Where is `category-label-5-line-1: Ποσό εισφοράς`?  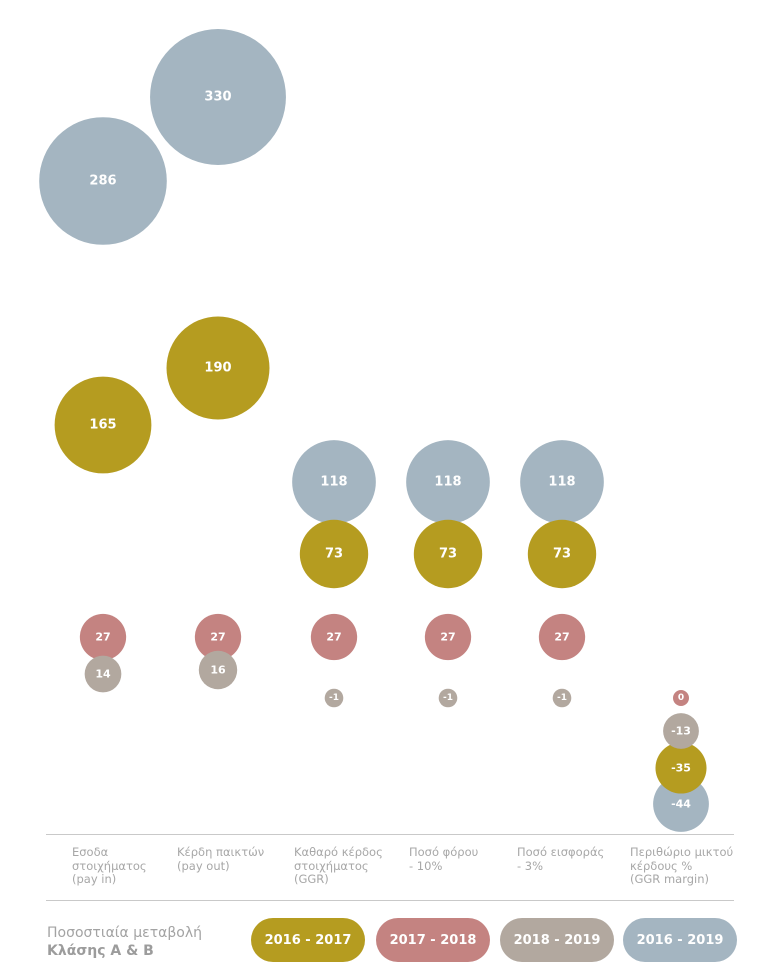 category-label-5-line-1: Ποσό εισφοράς is located at coordinates (561, 852).